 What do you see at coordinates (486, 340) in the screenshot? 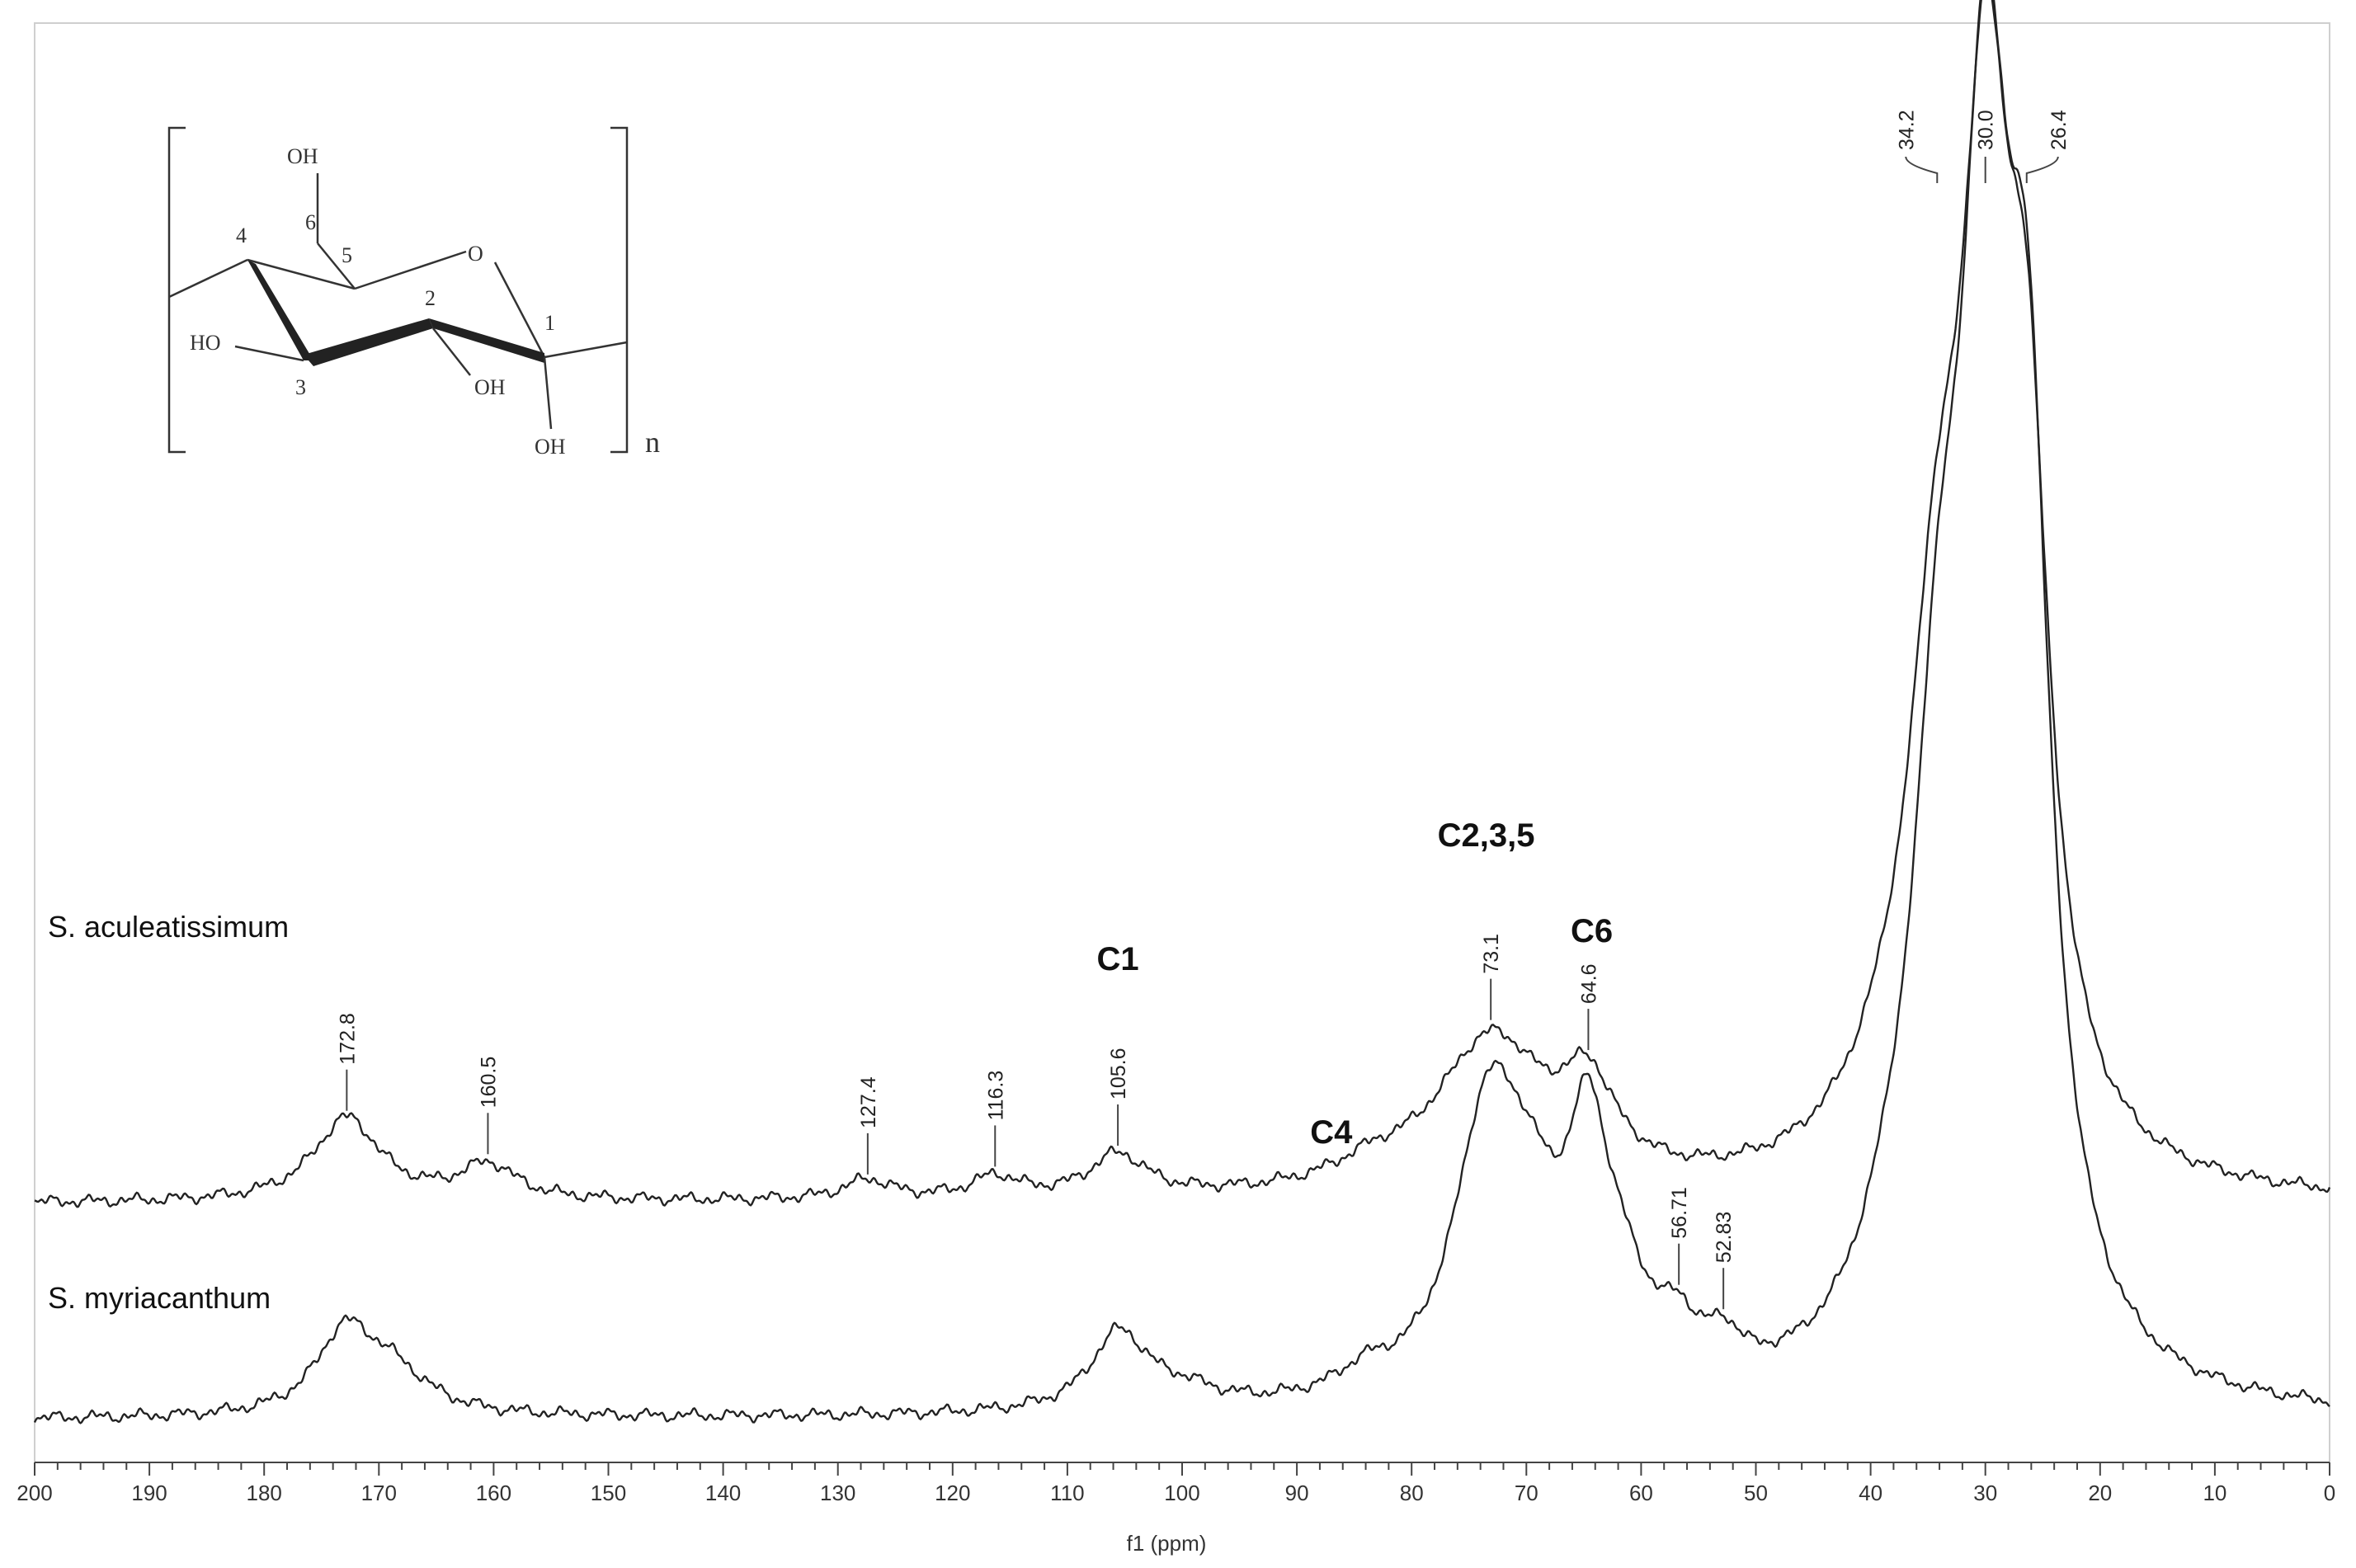
I see `wedge-c2-c1` at bounding box center [486, 340].